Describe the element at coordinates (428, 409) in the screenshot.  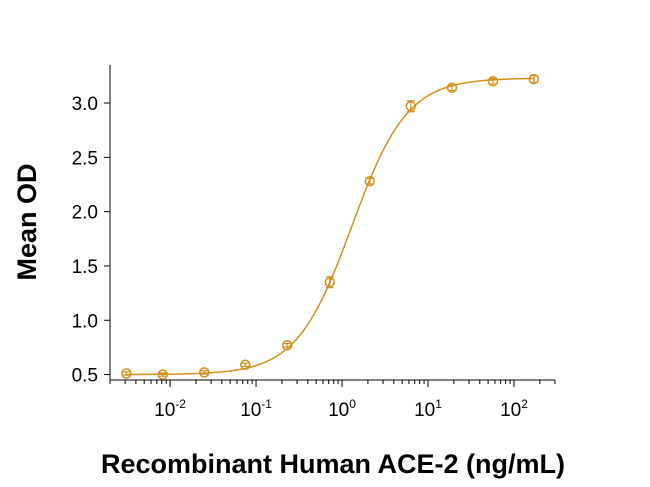
I see `x-tick-label: 10¹` at that location.